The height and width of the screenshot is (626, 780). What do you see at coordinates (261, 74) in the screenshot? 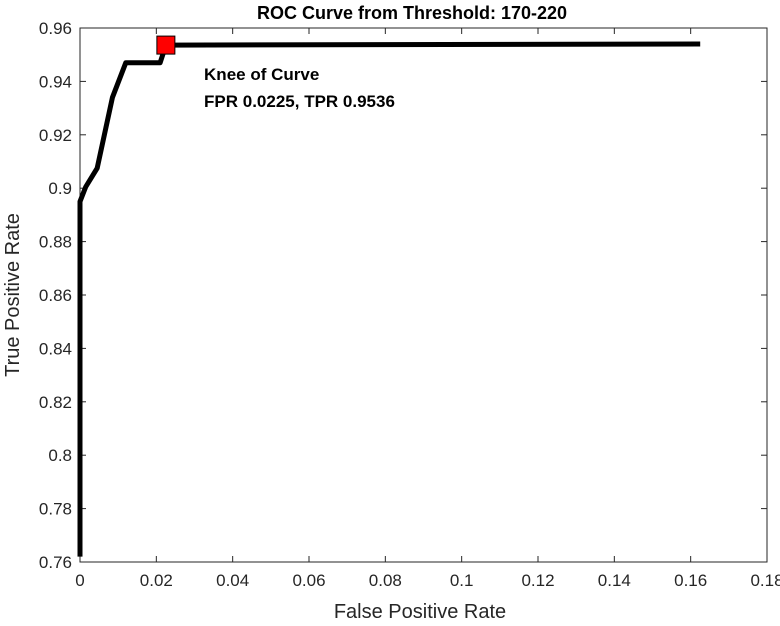
I see `annotation-line-1: Knee of Curve` at bounding box center [261, 74].